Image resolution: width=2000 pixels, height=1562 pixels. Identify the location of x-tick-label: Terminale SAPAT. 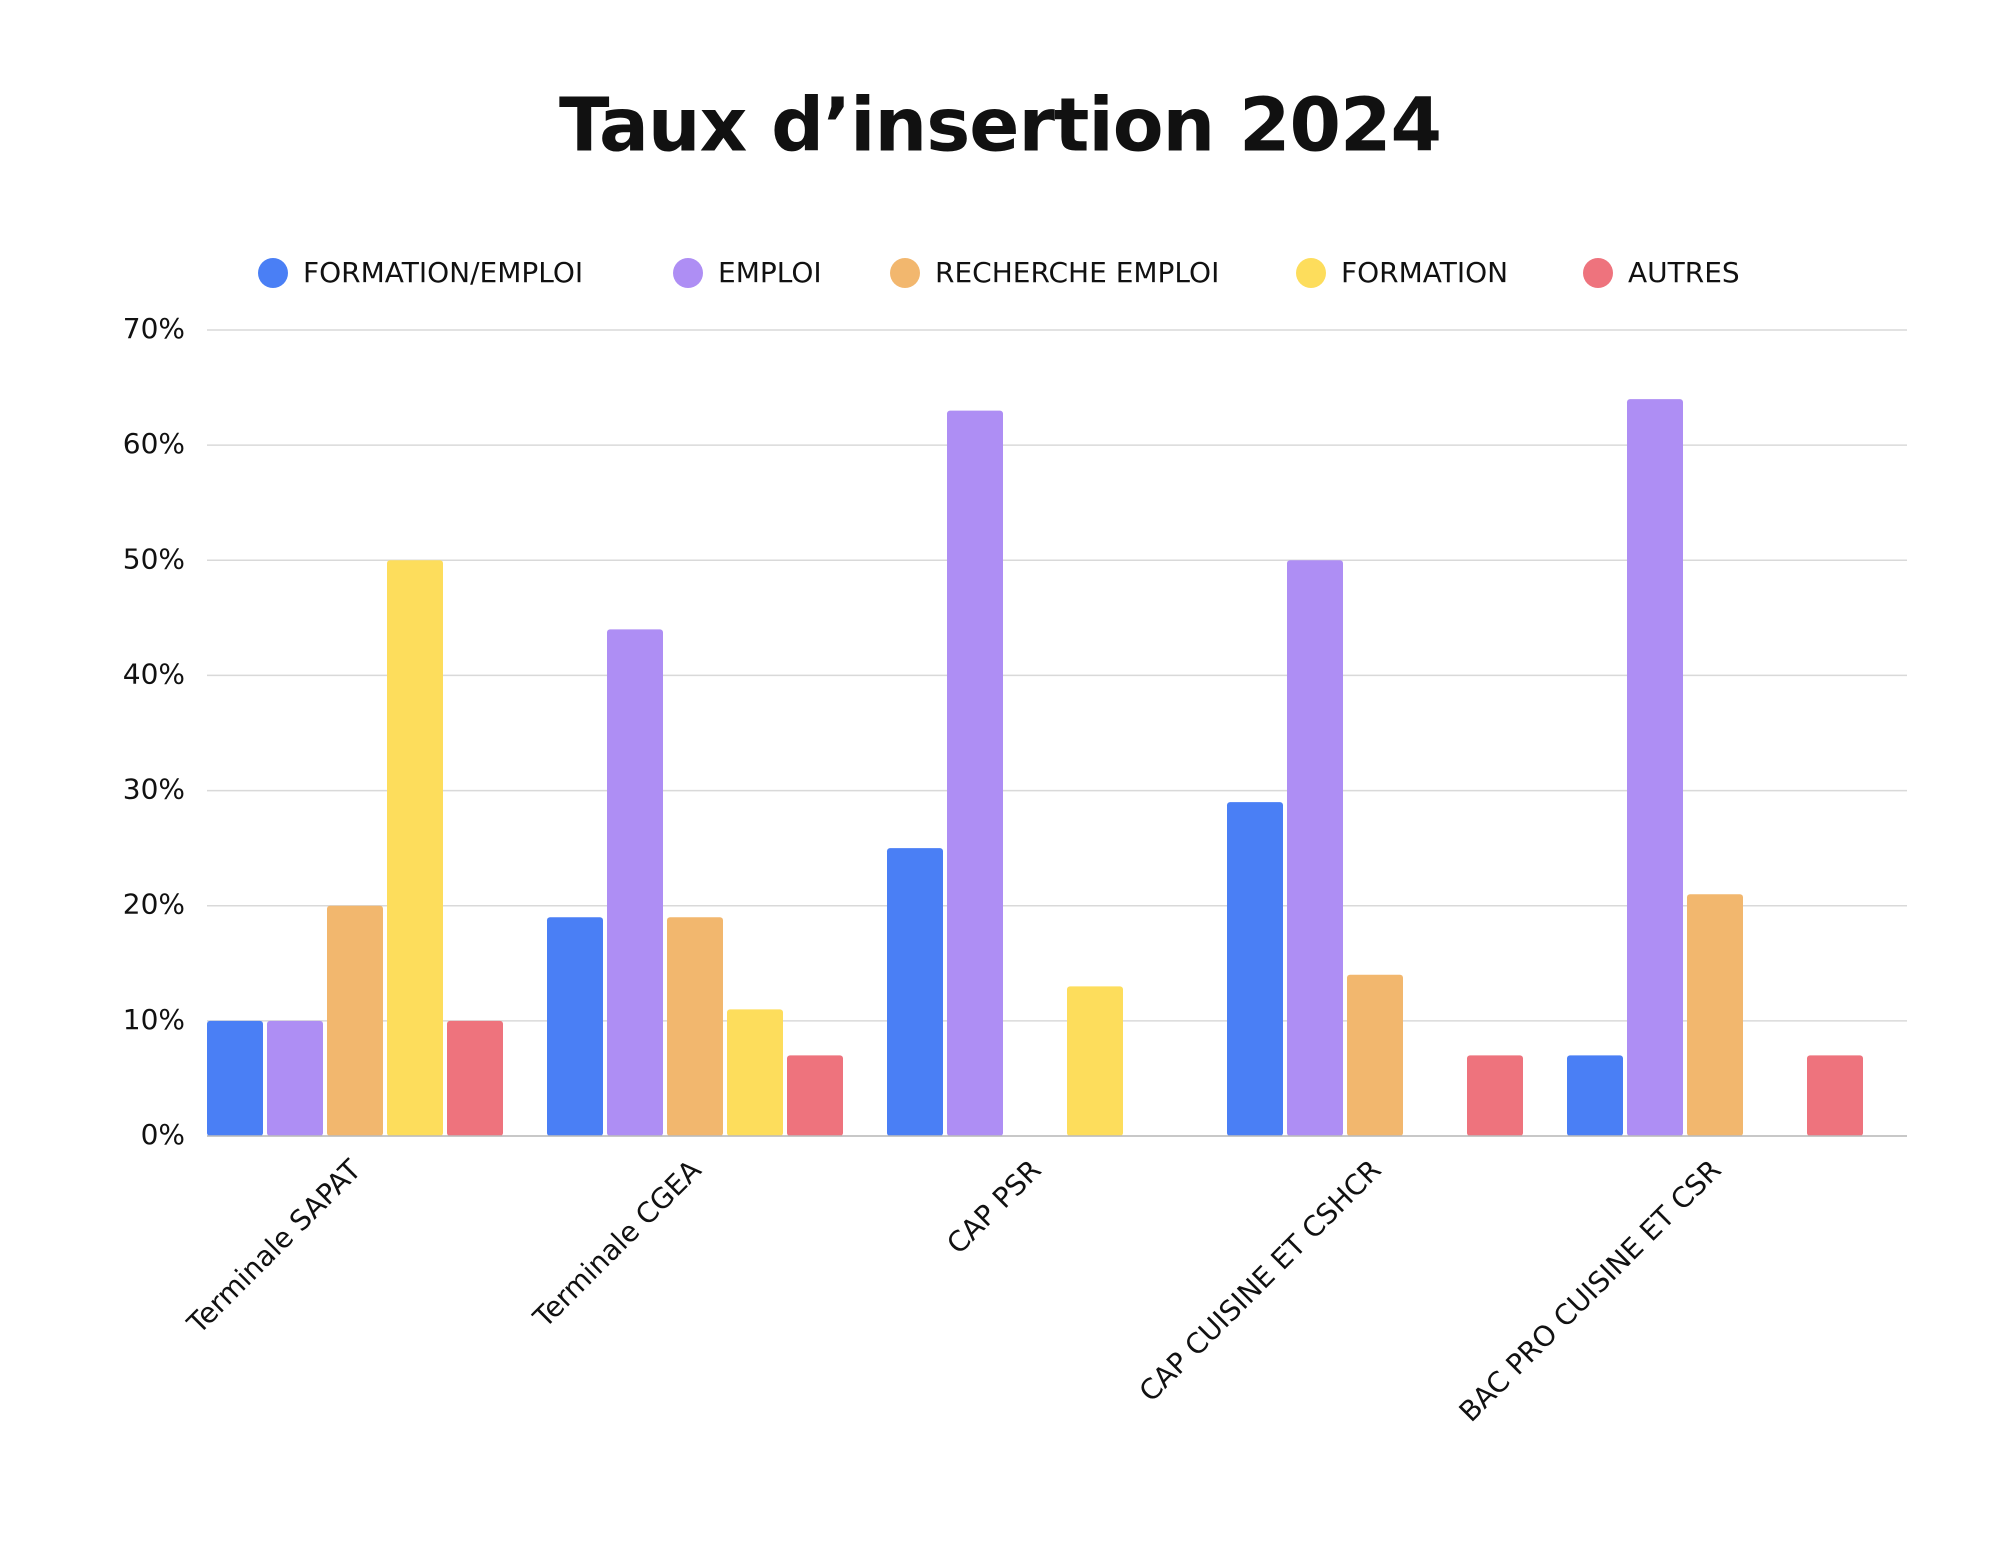
(274, 1247).